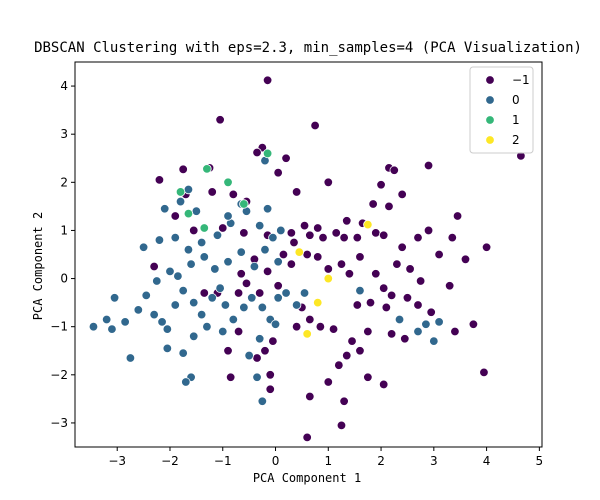 The image size is (600, 500). Describe the element at coordinates (59, 327) in the screenshot. I see `y-tick-label: −1` at that location.